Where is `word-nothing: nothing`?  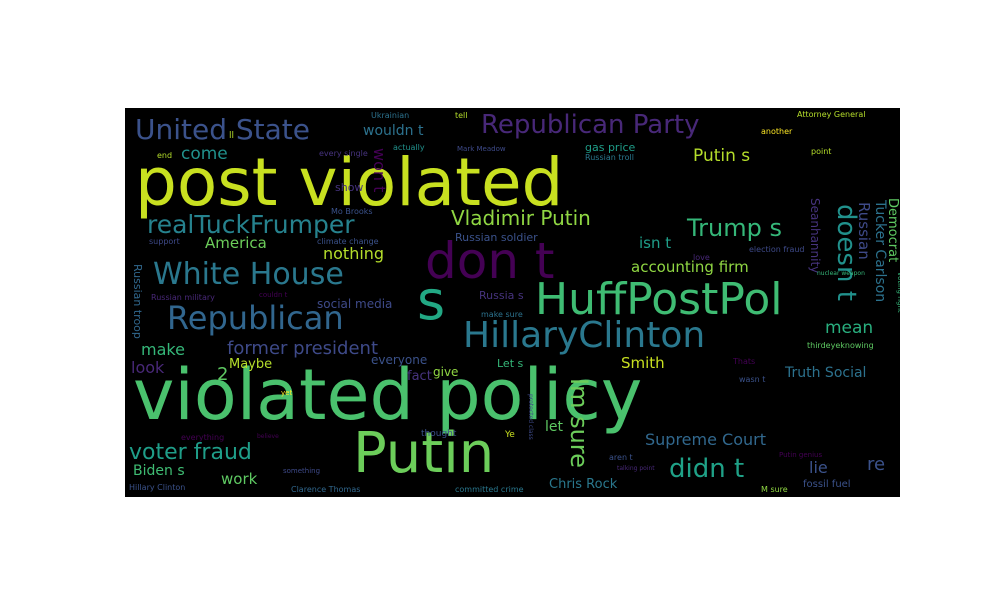
word-nothing: nothing is located at coordinates (354, 253).